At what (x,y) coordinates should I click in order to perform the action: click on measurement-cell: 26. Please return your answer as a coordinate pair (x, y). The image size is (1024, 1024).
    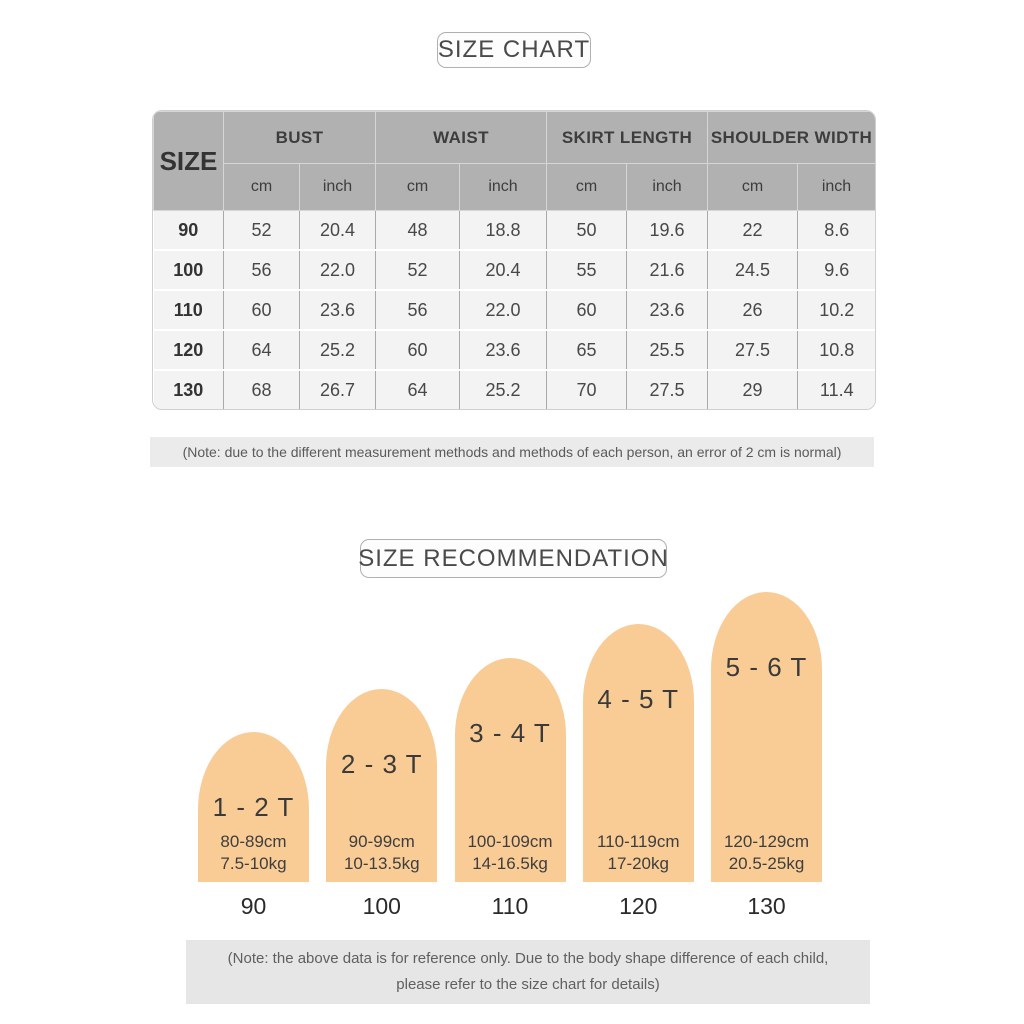
    Looking at the image, I should click on (752, 309).